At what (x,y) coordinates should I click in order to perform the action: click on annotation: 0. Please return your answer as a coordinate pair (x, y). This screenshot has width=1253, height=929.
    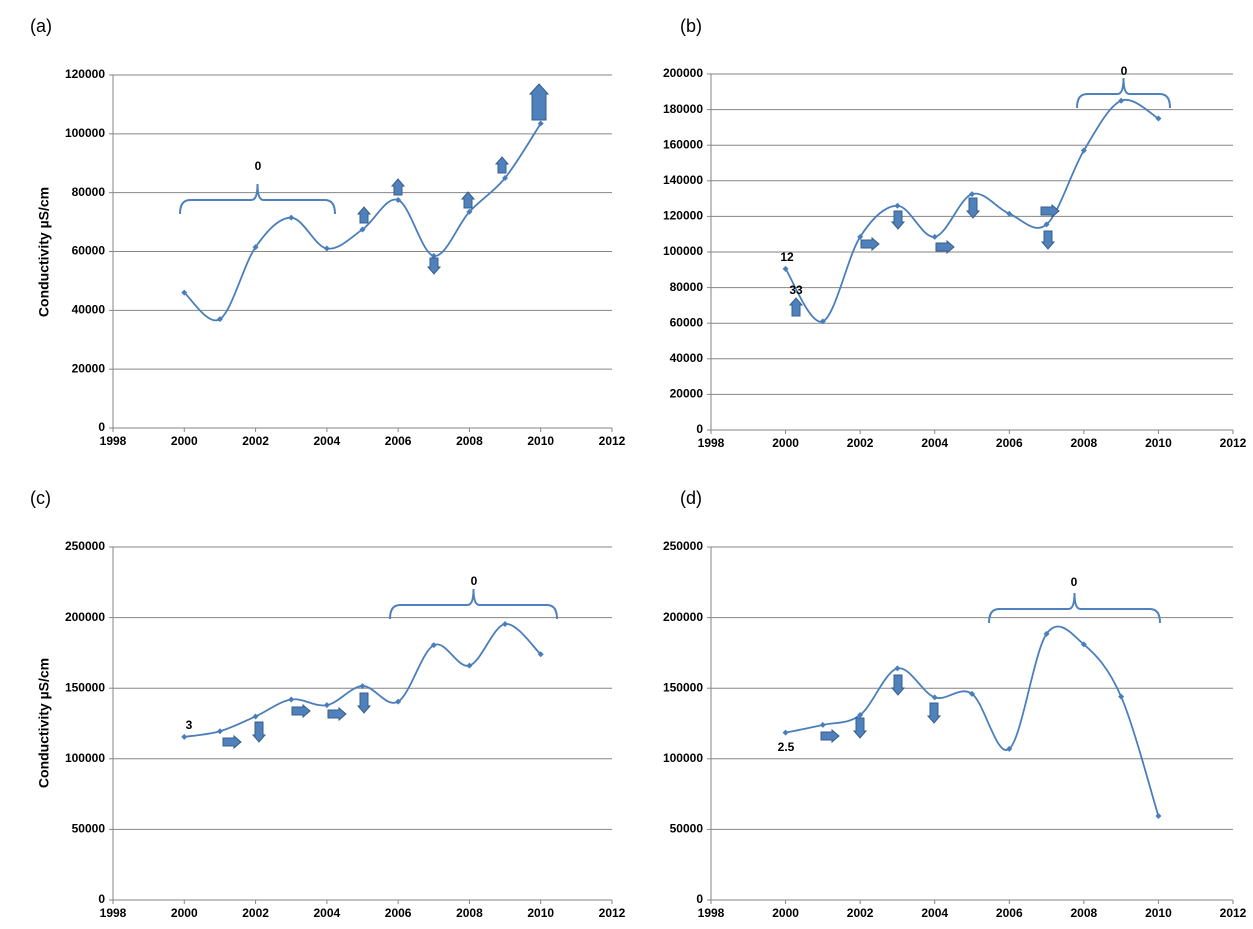
    Looking at the image, I should click on (1074, 582).